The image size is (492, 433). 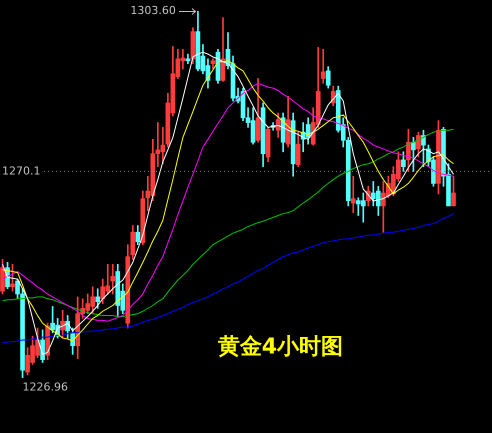 What do you see at coordinates (45, 387) in the screenshot?
I see `text: 1226.96` at bounding box center [45, 387].